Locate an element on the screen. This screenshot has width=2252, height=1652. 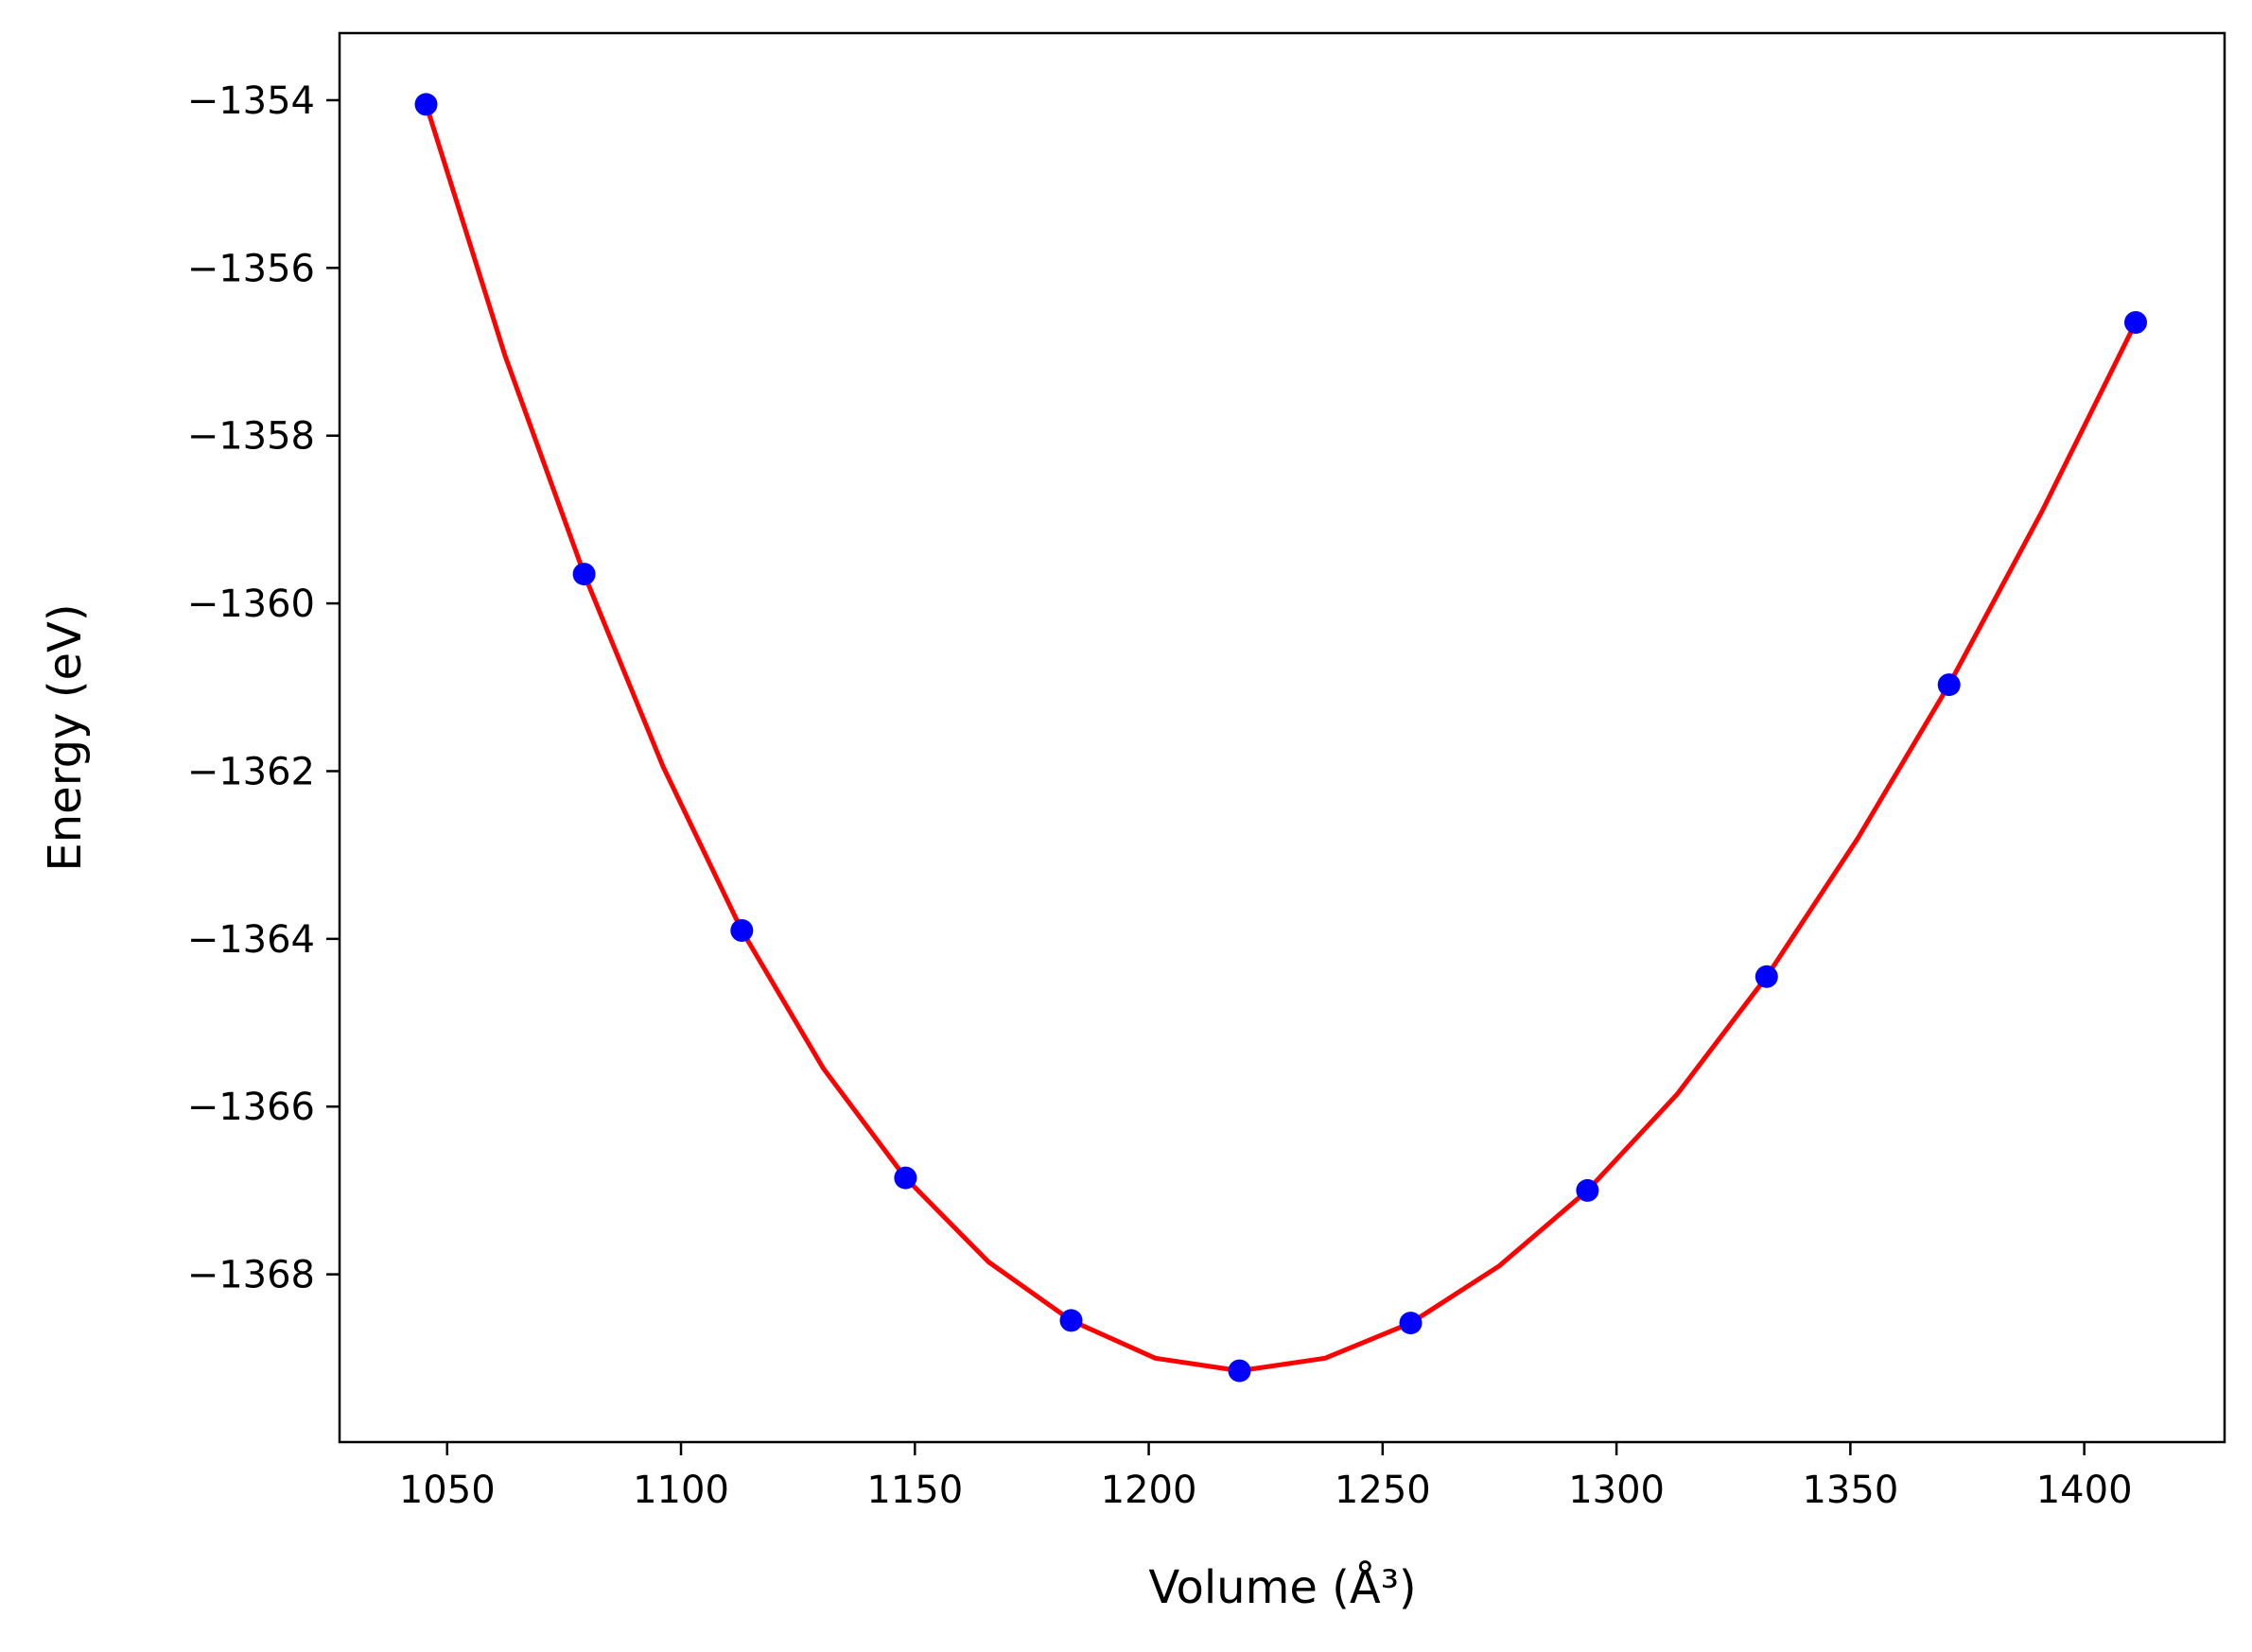
x-tick-label: 1150 is located at coordinates (914, 1491).